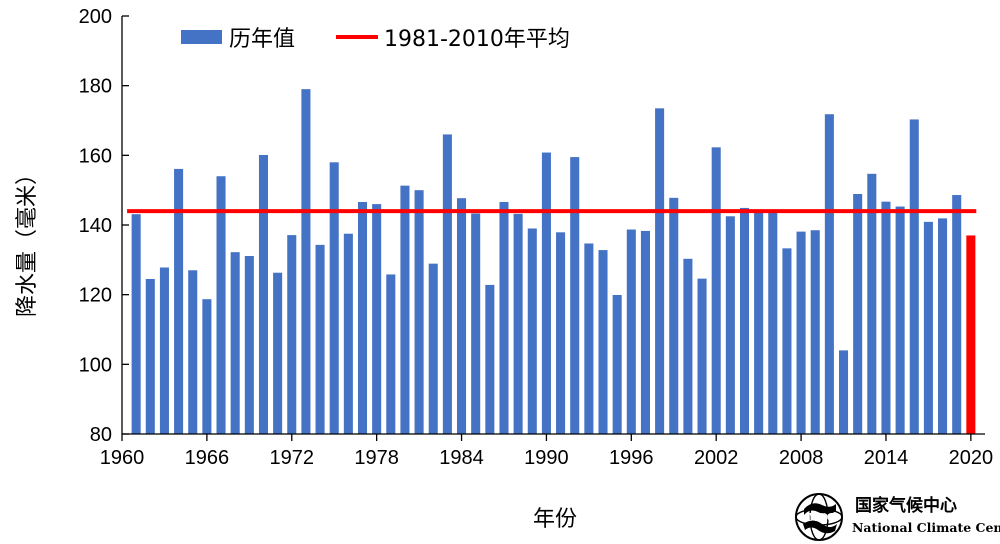  Describe the element at coordinates (193, 352) in the screenshot. I see `bar-1965` at that location.